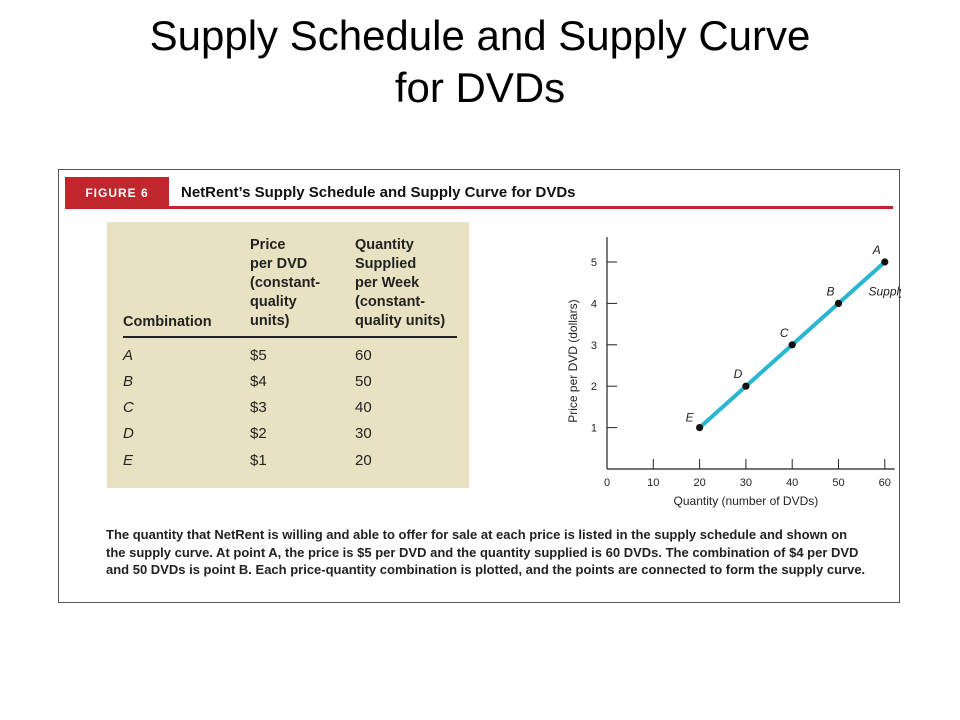  What do you see at coordinates (876, 250) in the screenshot?
I see `point-label-a: A` at bounding box center [876, 250].